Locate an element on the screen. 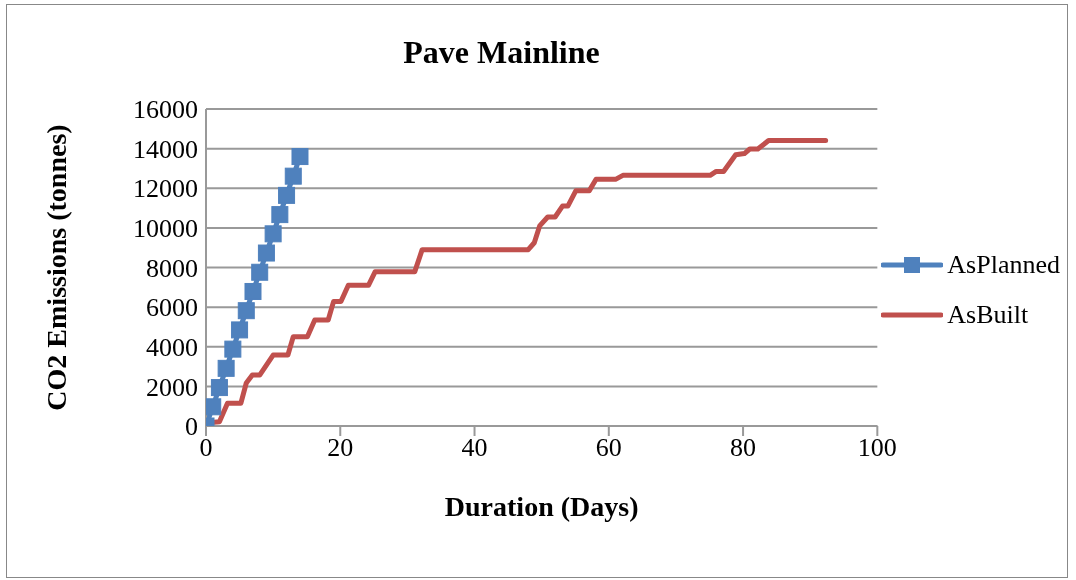 The image size is (1076, 580). y-tick-label: 2000 is located at coordinates (172, 387).